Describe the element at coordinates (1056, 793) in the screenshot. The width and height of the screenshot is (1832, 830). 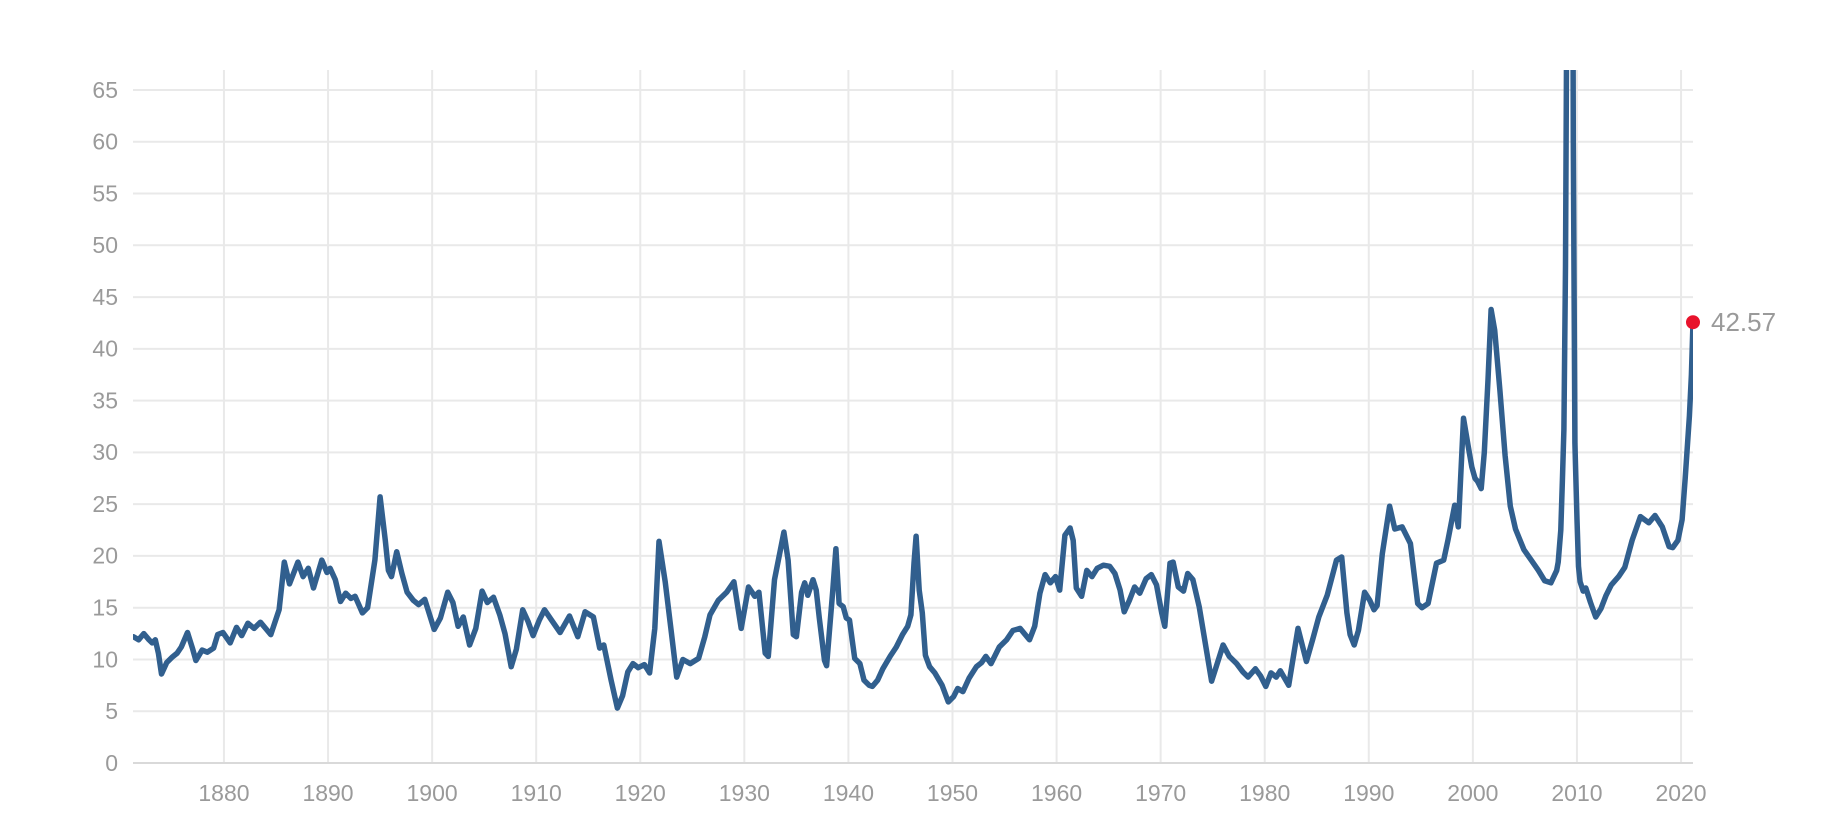
I see `x-axis-tick-label-1960: 1960` at that location.